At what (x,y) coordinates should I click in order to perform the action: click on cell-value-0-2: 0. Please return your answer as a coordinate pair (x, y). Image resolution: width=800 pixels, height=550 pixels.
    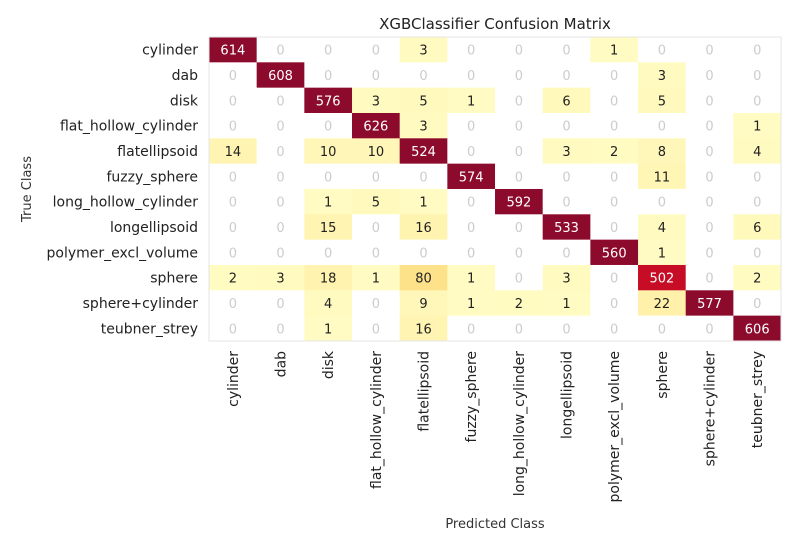
    Looking at the image, I should click on (328, 51).